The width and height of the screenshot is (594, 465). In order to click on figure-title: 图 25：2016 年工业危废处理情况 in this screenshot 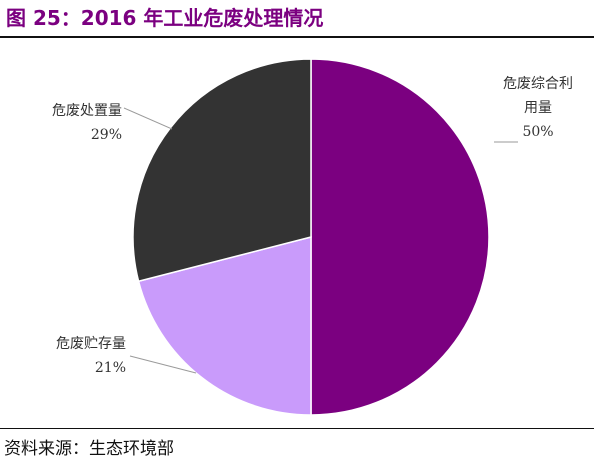, I will do `click(165, 18)`.